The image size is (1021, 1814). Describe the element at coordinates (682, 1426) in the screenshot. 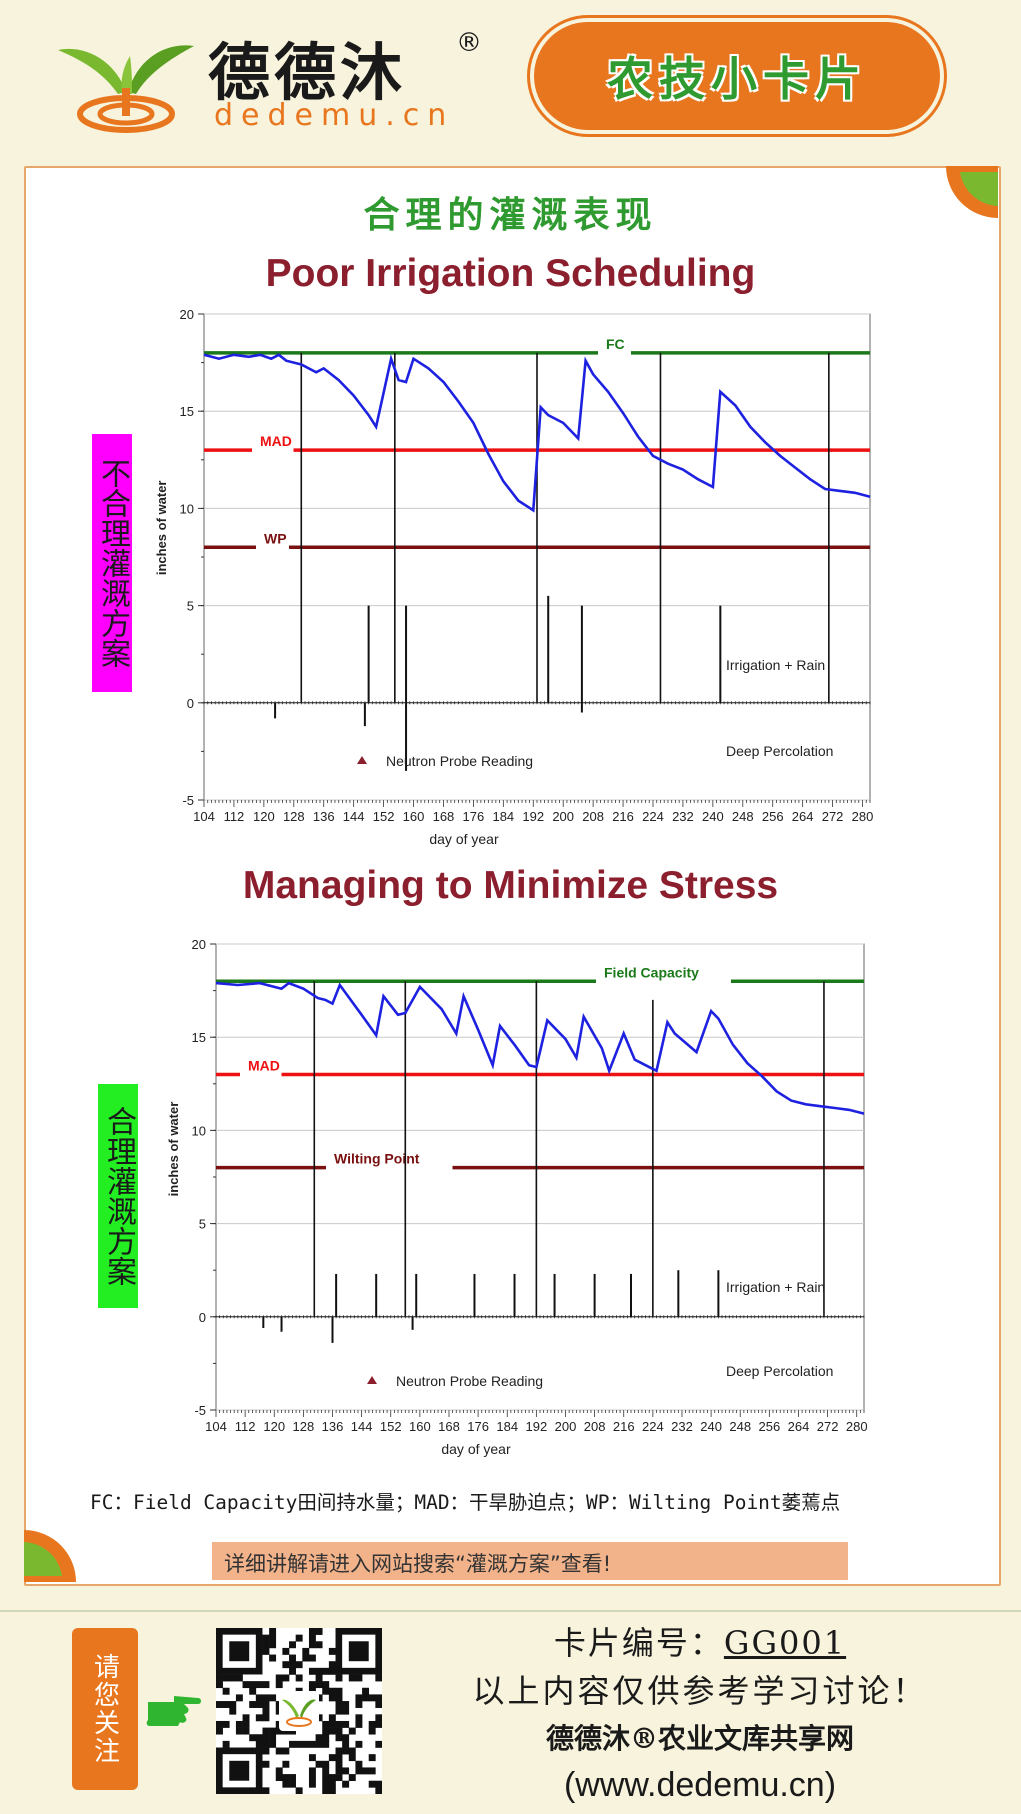

I see `x-tick-label: 232` at that location.